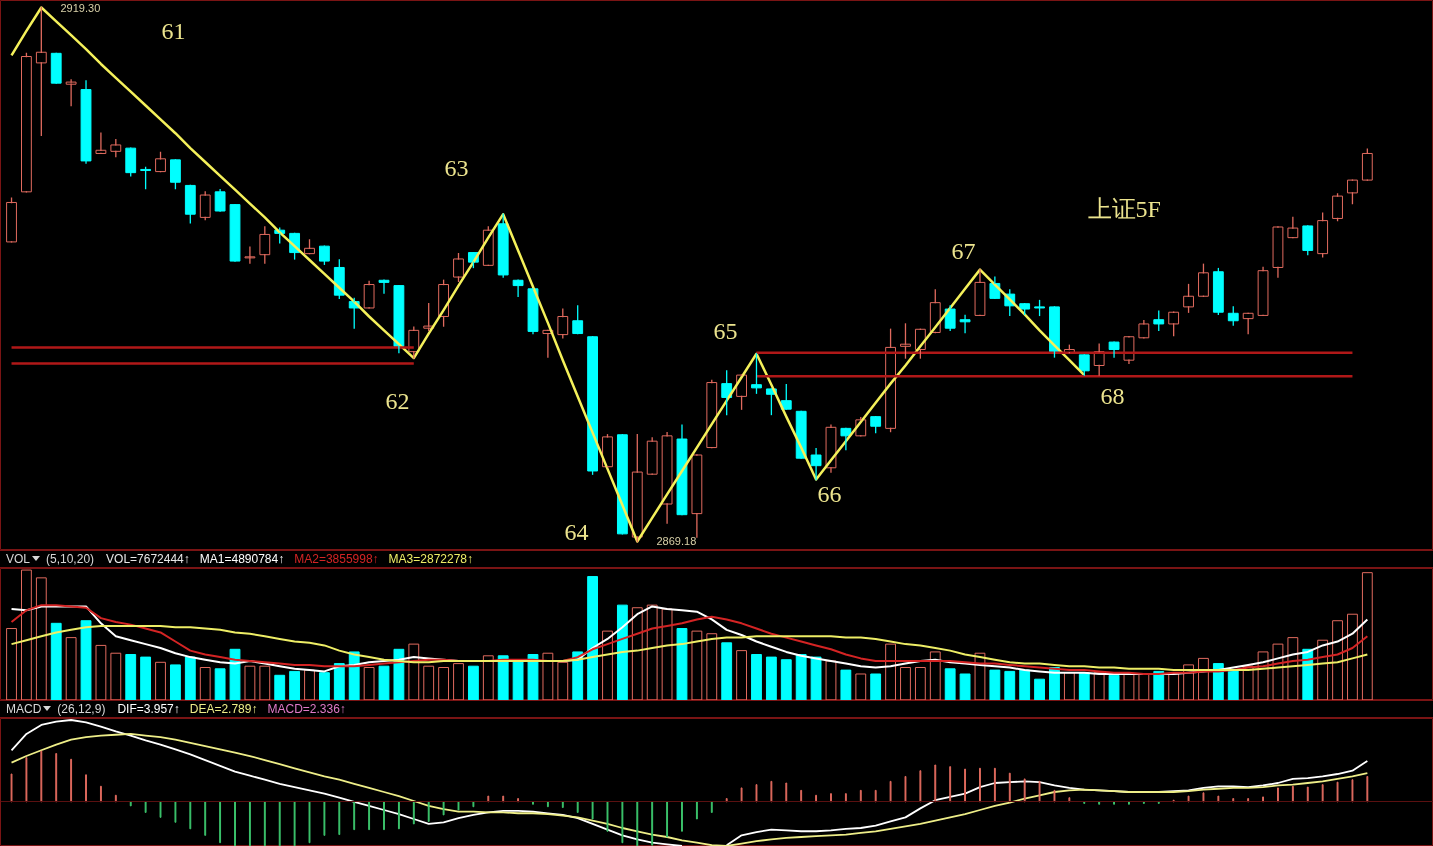 Image resolution: width=1433 pixels, height=846 pixels. I want to click on text: MA2=3855998↑, so click(336, 559).